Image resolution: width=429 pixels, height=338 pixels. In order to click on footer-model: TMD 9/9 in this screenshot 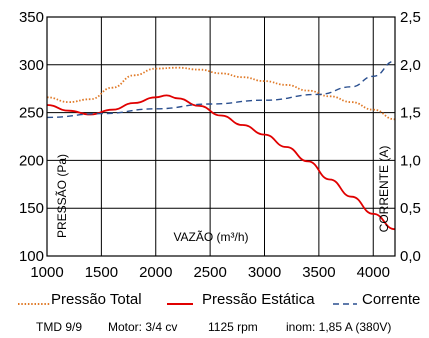, I will do `click(59, 327)`.